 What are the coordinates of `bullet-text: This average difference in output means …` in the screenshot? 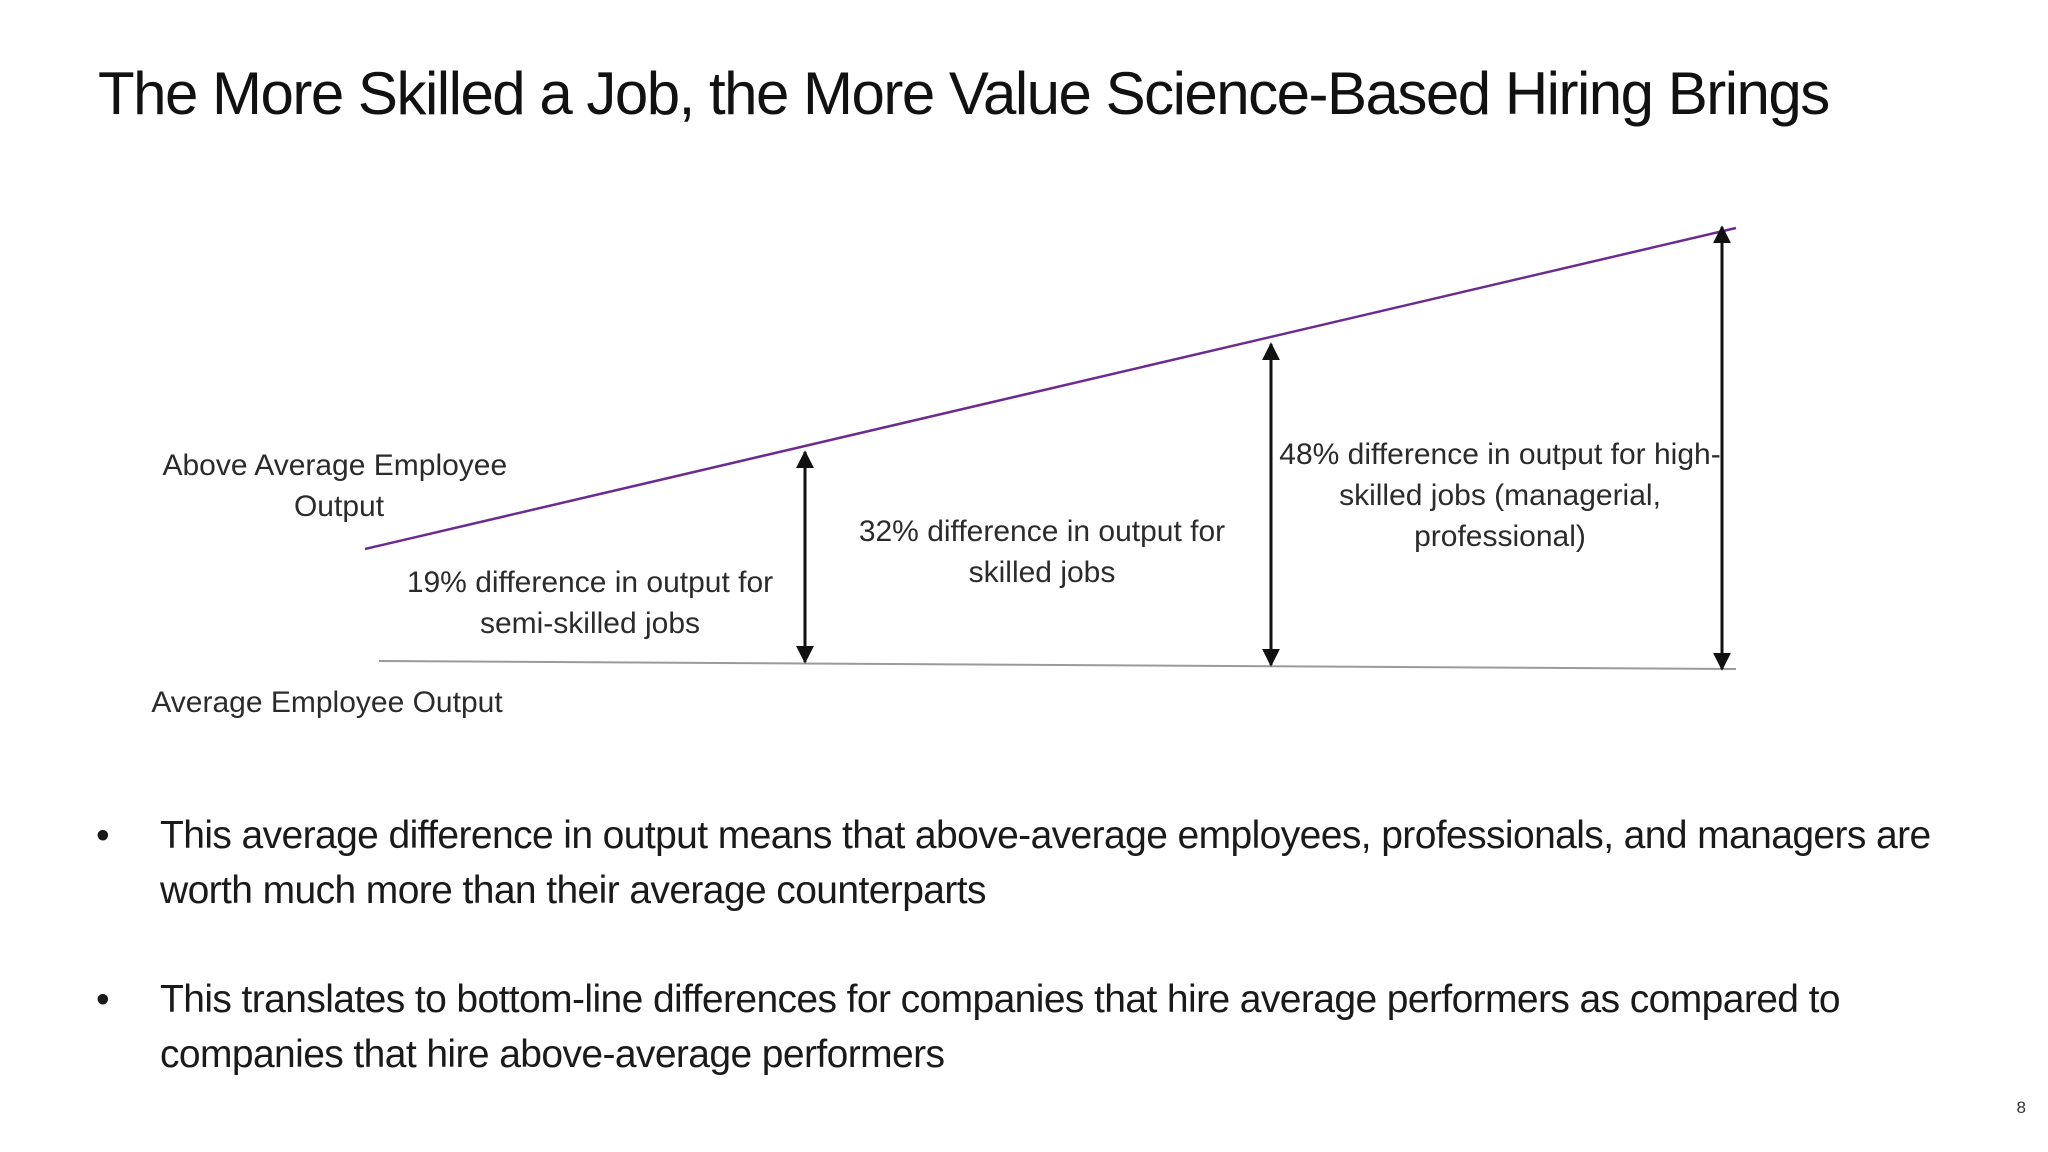 It's located at (1045, 863).